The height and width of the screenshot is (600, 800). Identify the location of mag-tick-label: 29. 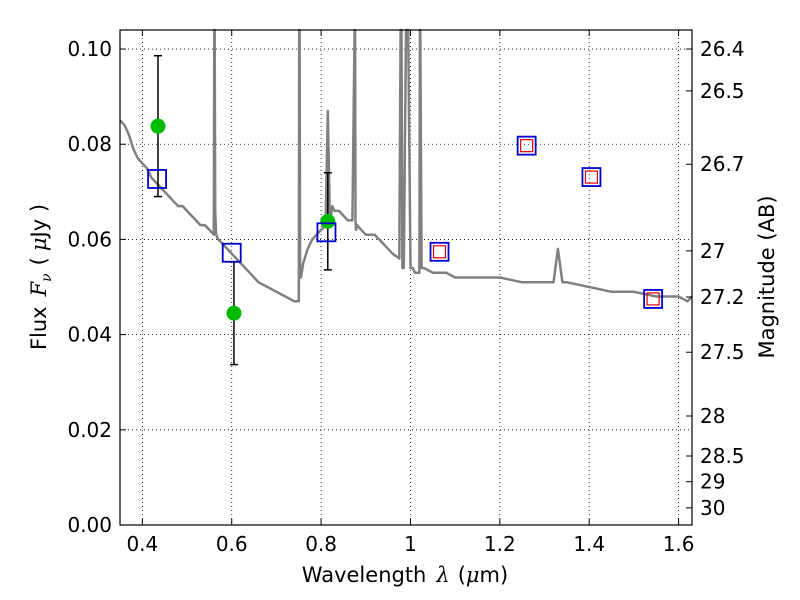
(712, 482).